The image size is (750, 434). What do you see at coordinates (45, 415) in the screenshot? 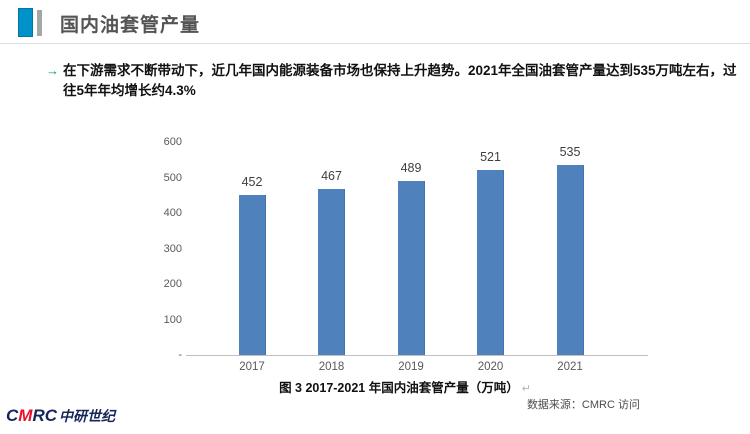
I see `logo-letters-rc: RC` at bounding box center [45, 415].